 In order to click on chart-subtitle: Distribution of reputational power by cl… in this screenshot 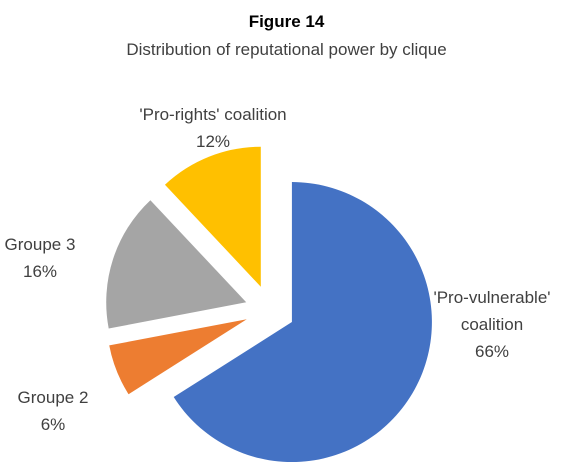, I will do `click(286, 49)`.